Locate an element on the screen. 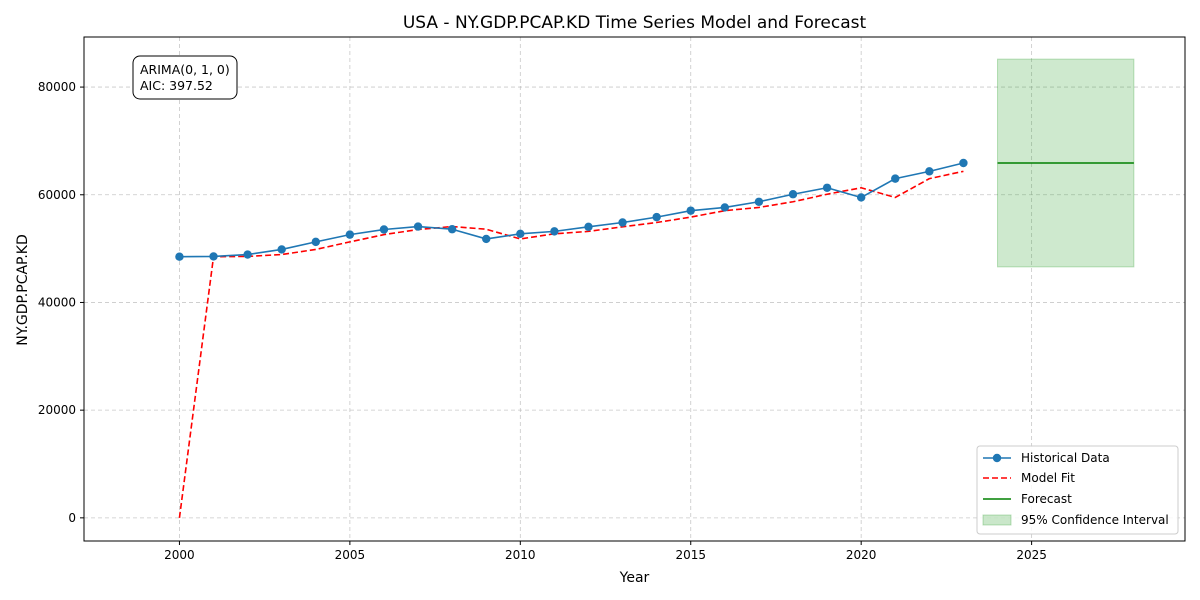 Image resolution: width=1200 pixels, height=600 pixels. model-annotation: ARIMA(0, 1, 0) AIC: 397.52 is located at coordinates (185, 77).